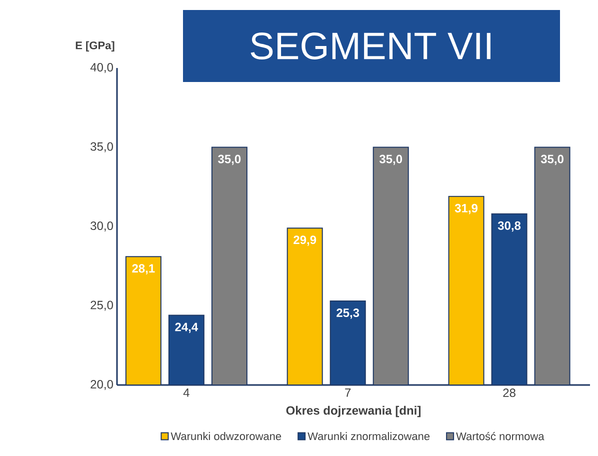  What do you see at coordinates (101, 305) in the screenshot?
I see `y-tick-label: 25,0` at bounding box center [101, 305].